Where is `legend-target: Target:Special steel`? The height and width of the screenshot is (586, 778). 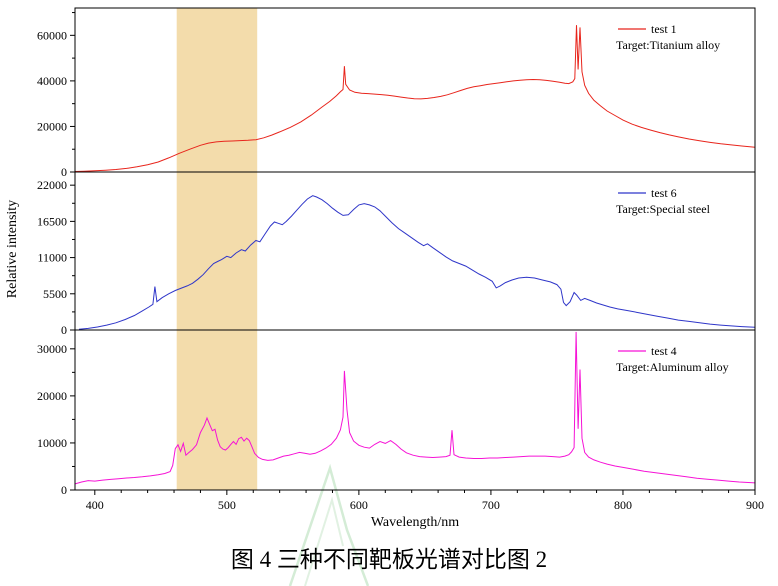
legend-target: Target:Special steel is located at coordinates (663, 209).